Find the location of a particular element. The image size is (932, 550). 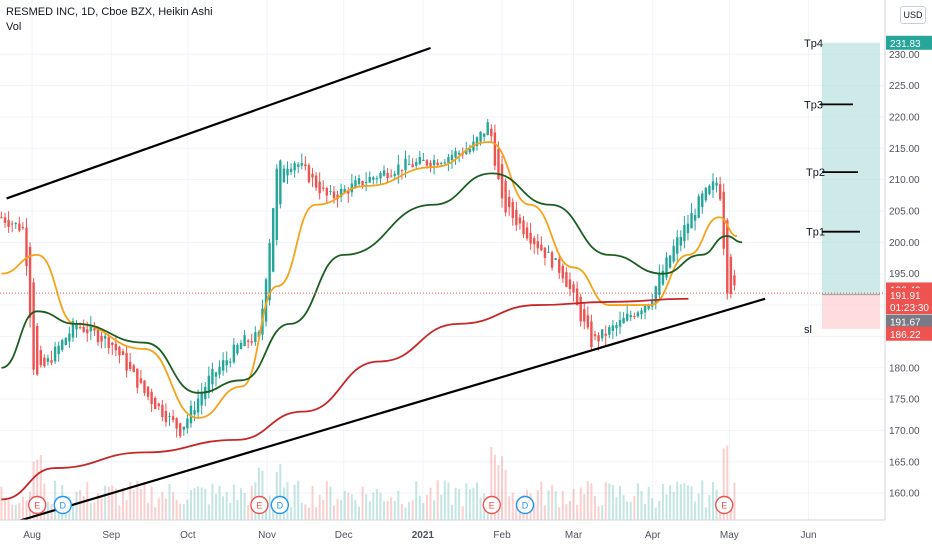

price-tick-label: 170.00 is located at coordinates (904, 431).